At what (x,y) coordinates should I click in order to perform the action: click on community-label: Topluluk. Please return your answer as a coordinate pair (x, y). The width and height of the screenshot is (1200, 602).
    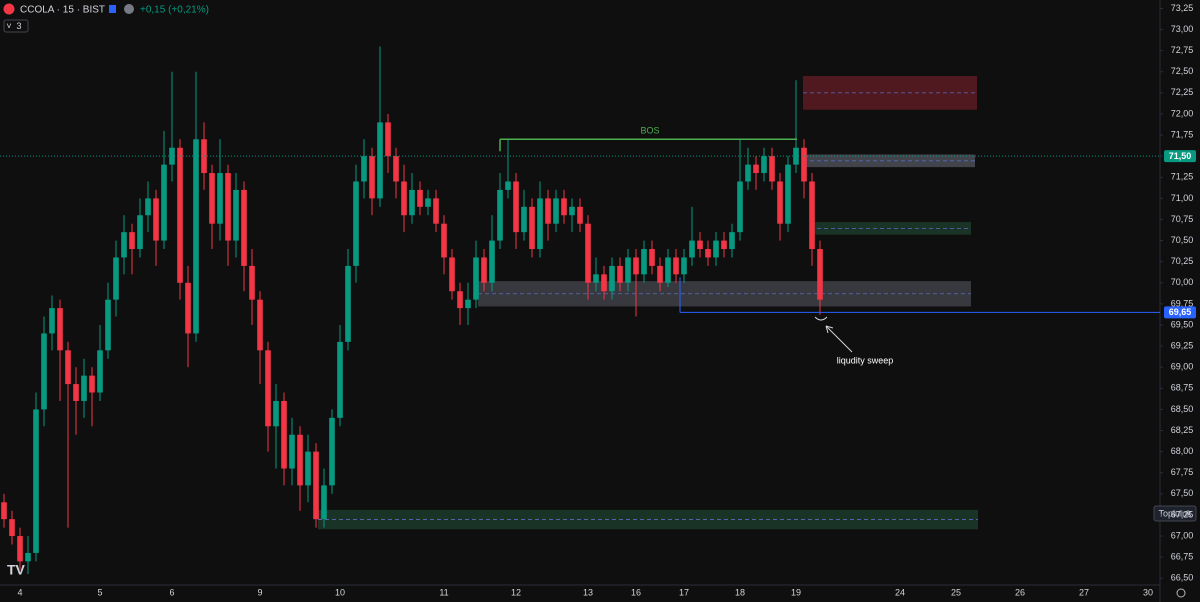
    Looking at the image, I should click on (1175, 513).